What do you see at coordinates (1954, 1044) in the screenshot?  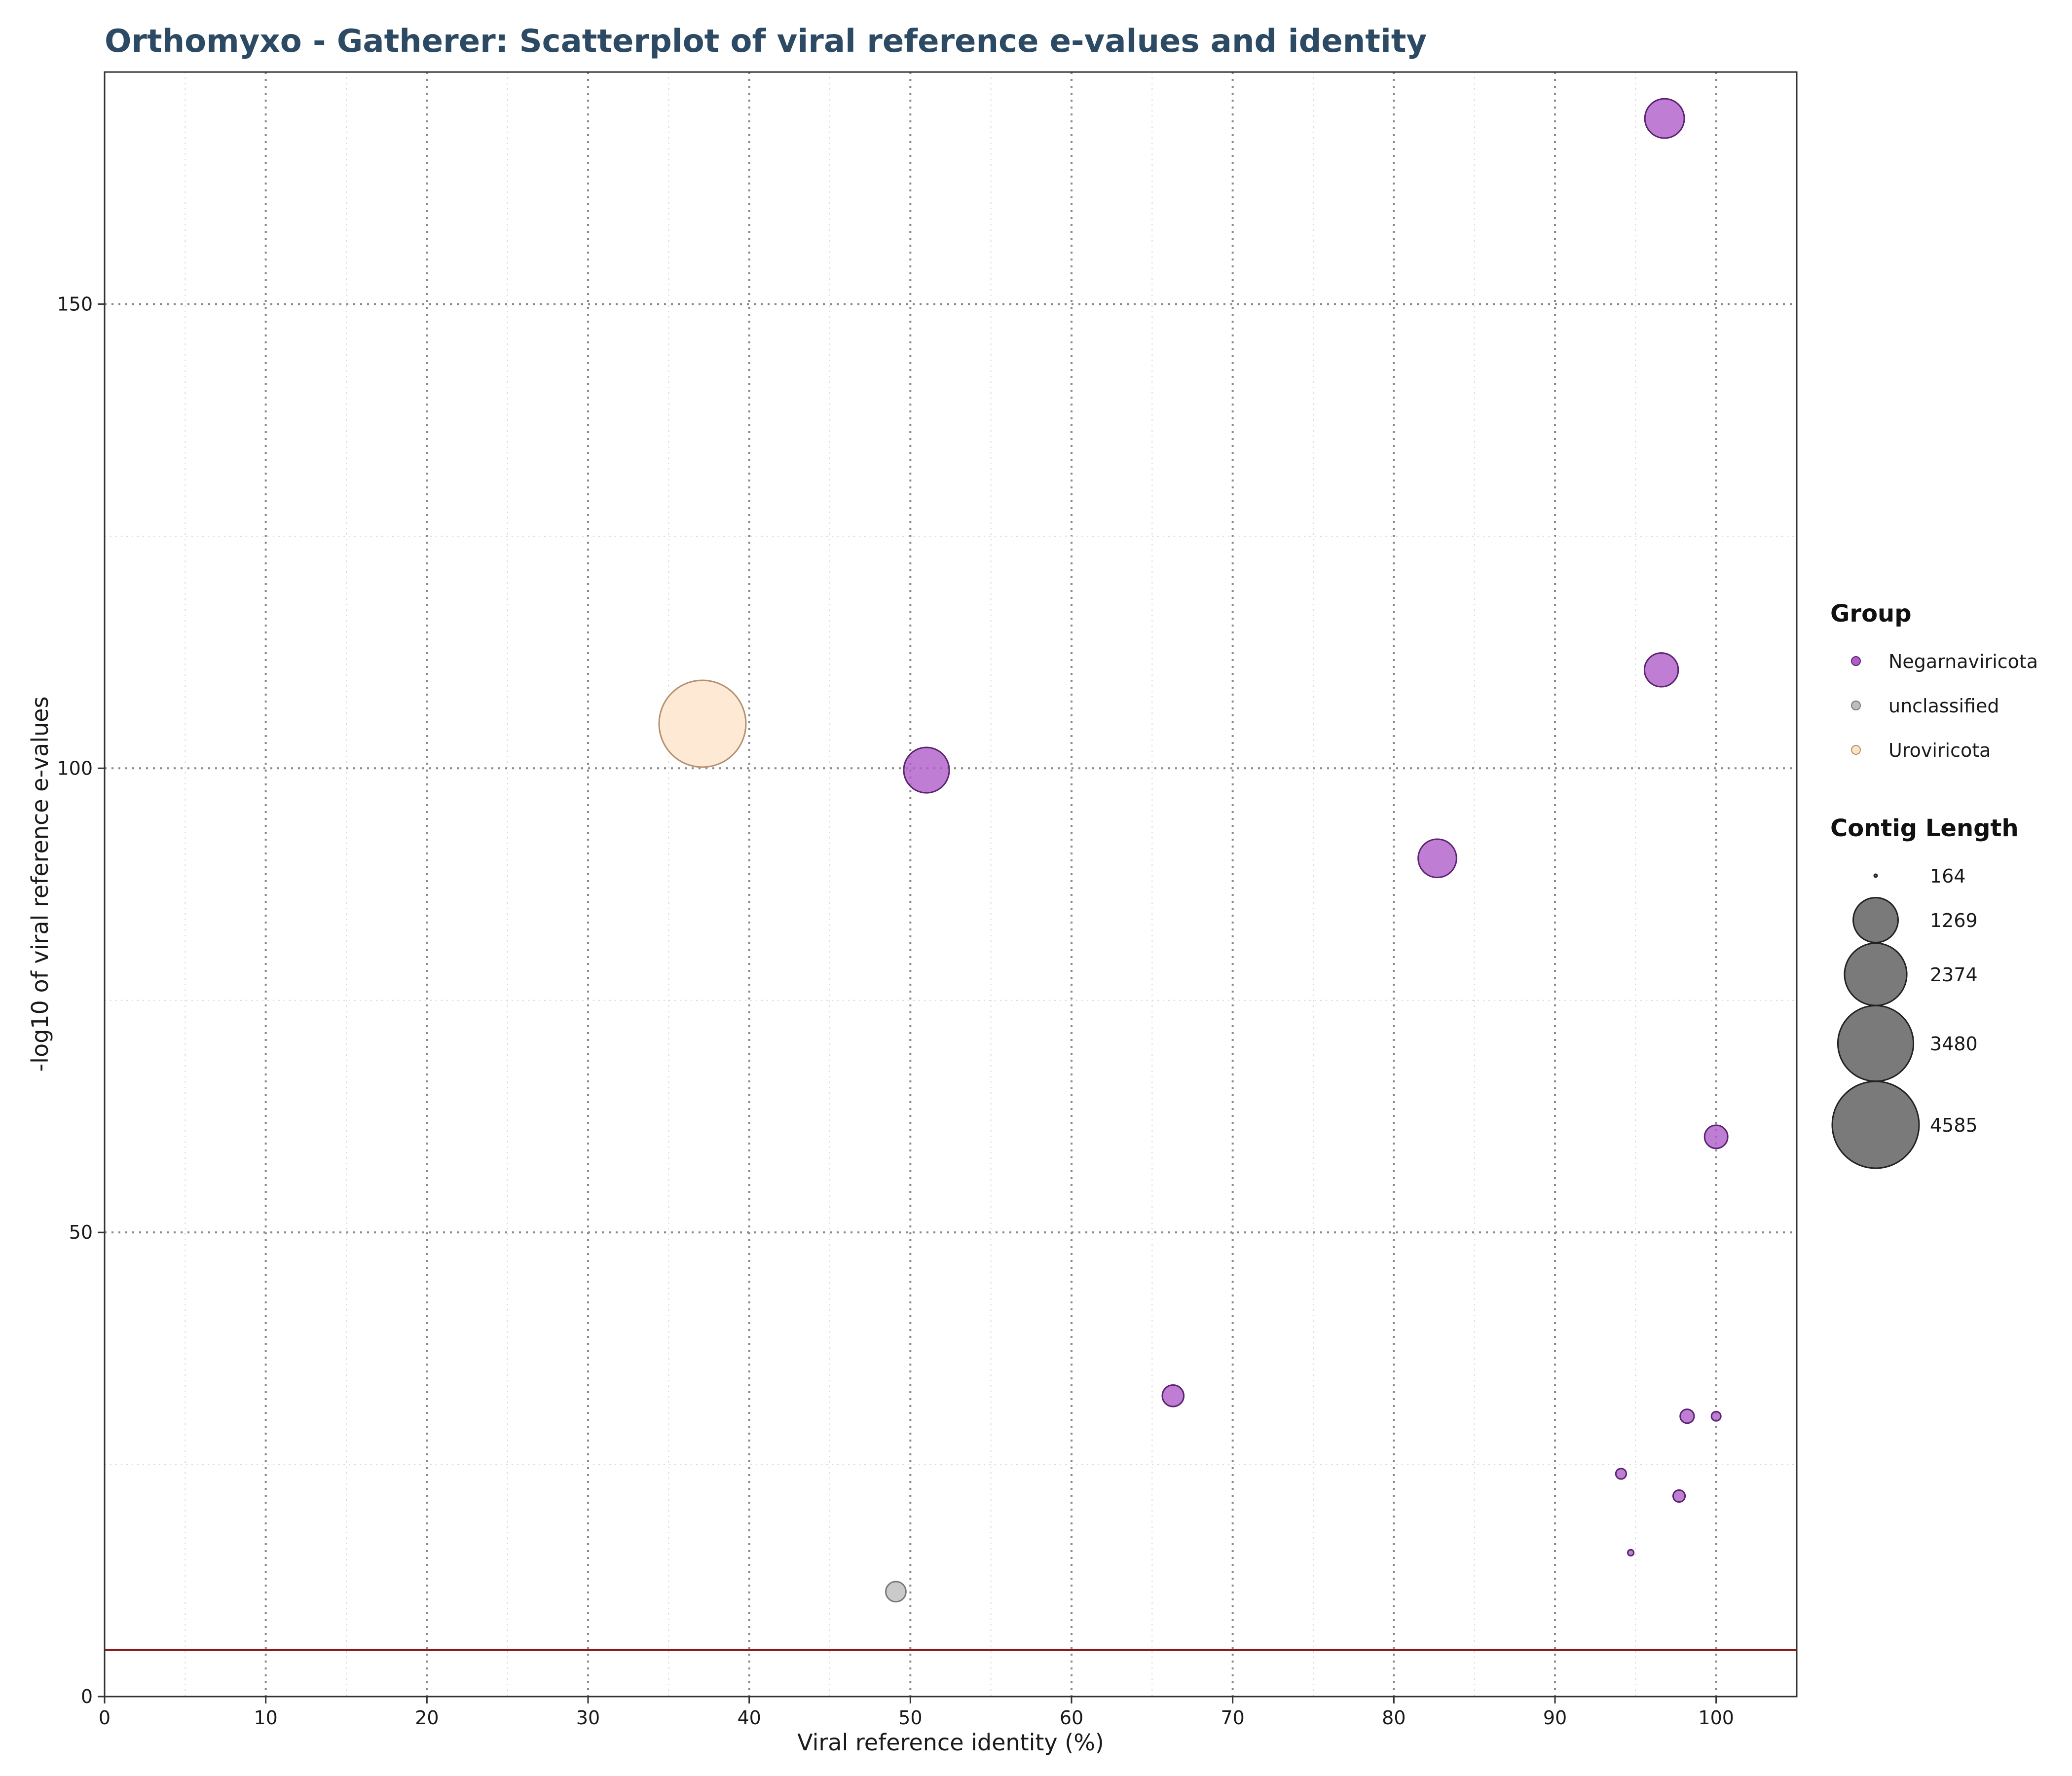 I see `legend-size-label: 3480` at bounding box center [1954, 1044].